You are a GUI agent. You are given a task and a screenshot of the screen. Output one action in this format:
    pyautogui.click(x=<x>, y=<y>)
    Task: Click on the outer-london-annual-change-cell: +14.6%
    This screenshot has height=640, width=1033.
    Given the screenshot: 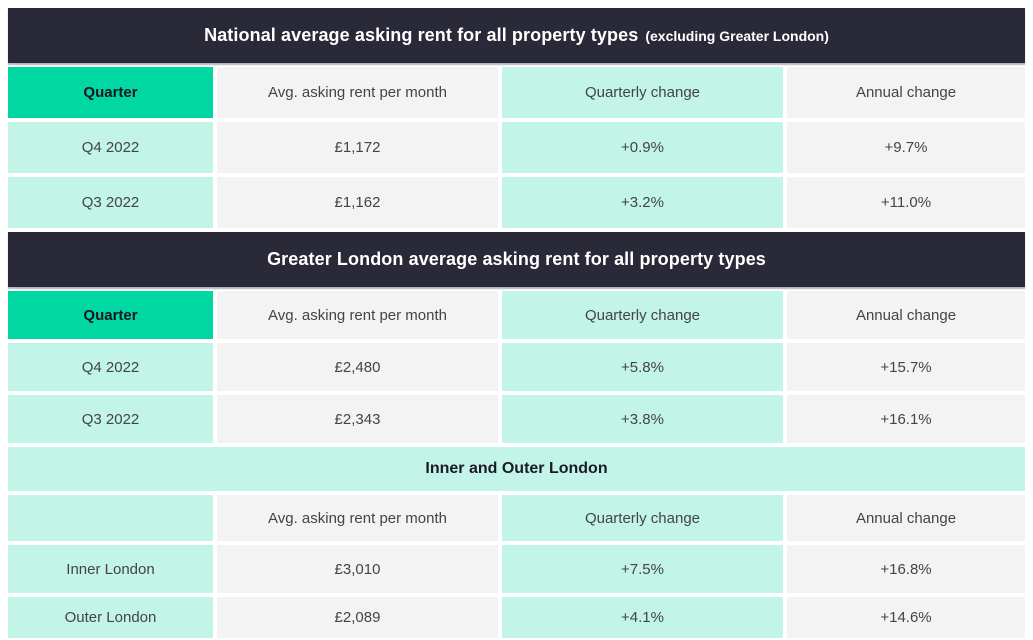 What is the action you would take?
    pyautogui.click(x=906, y=617)
    